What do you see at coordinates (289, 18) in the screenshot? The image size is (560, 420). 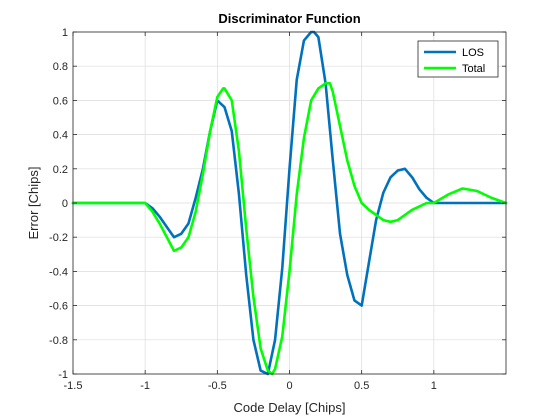 I see `chart-title: Discriminator Function` at bounding box center [289, 18].